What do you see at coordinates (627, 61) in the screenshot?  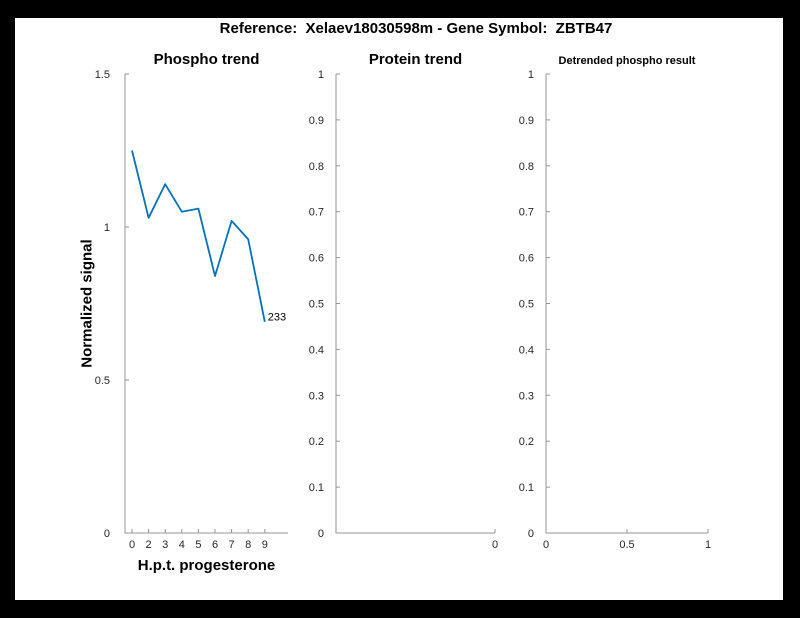 I see `plot3-title: Detrended phospho result` at bounding box center [627, 61].